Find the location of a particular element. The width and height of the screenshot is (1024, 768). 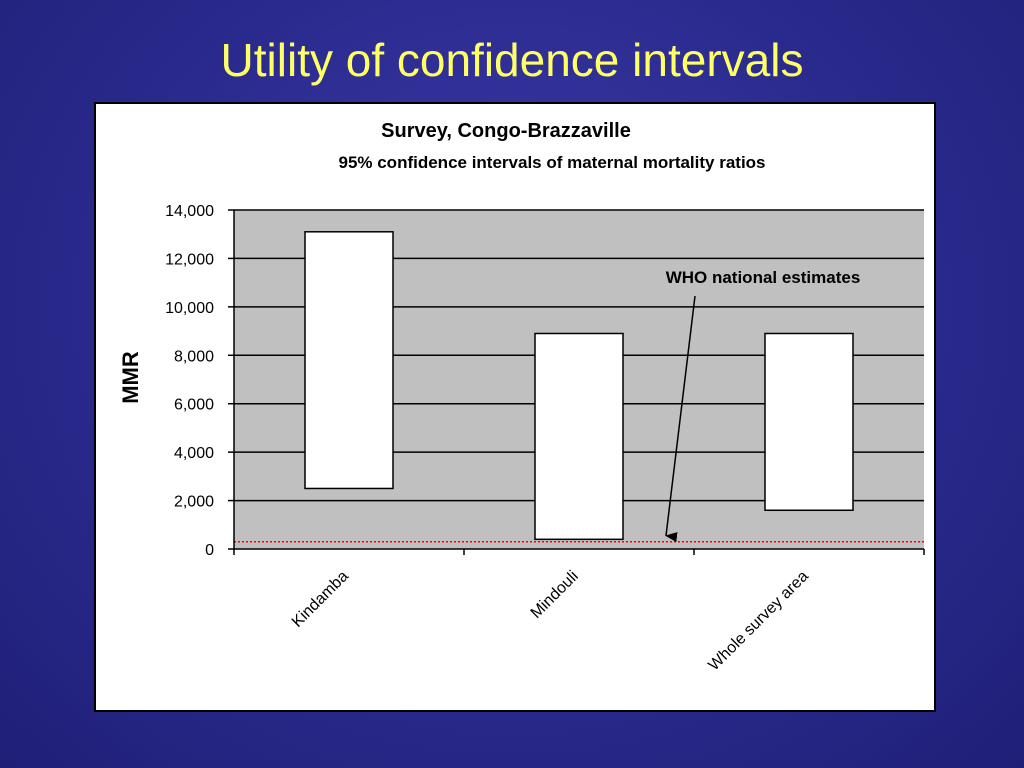

y-tick-label: 12,000 is located at coordinates (189, 259).